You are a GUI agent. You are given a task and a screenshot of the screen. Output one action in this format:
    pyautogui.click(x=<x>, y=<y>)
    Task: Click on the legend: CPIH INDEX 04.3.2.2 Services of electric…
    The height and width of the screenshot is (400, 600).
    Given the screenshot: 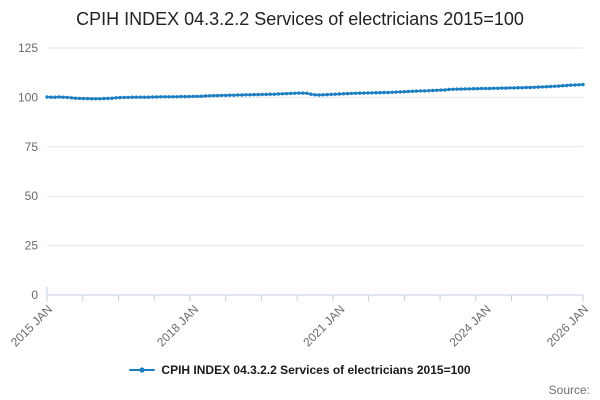 What is the action you would take?
    pyautogui.click(x=300, y=370)
    